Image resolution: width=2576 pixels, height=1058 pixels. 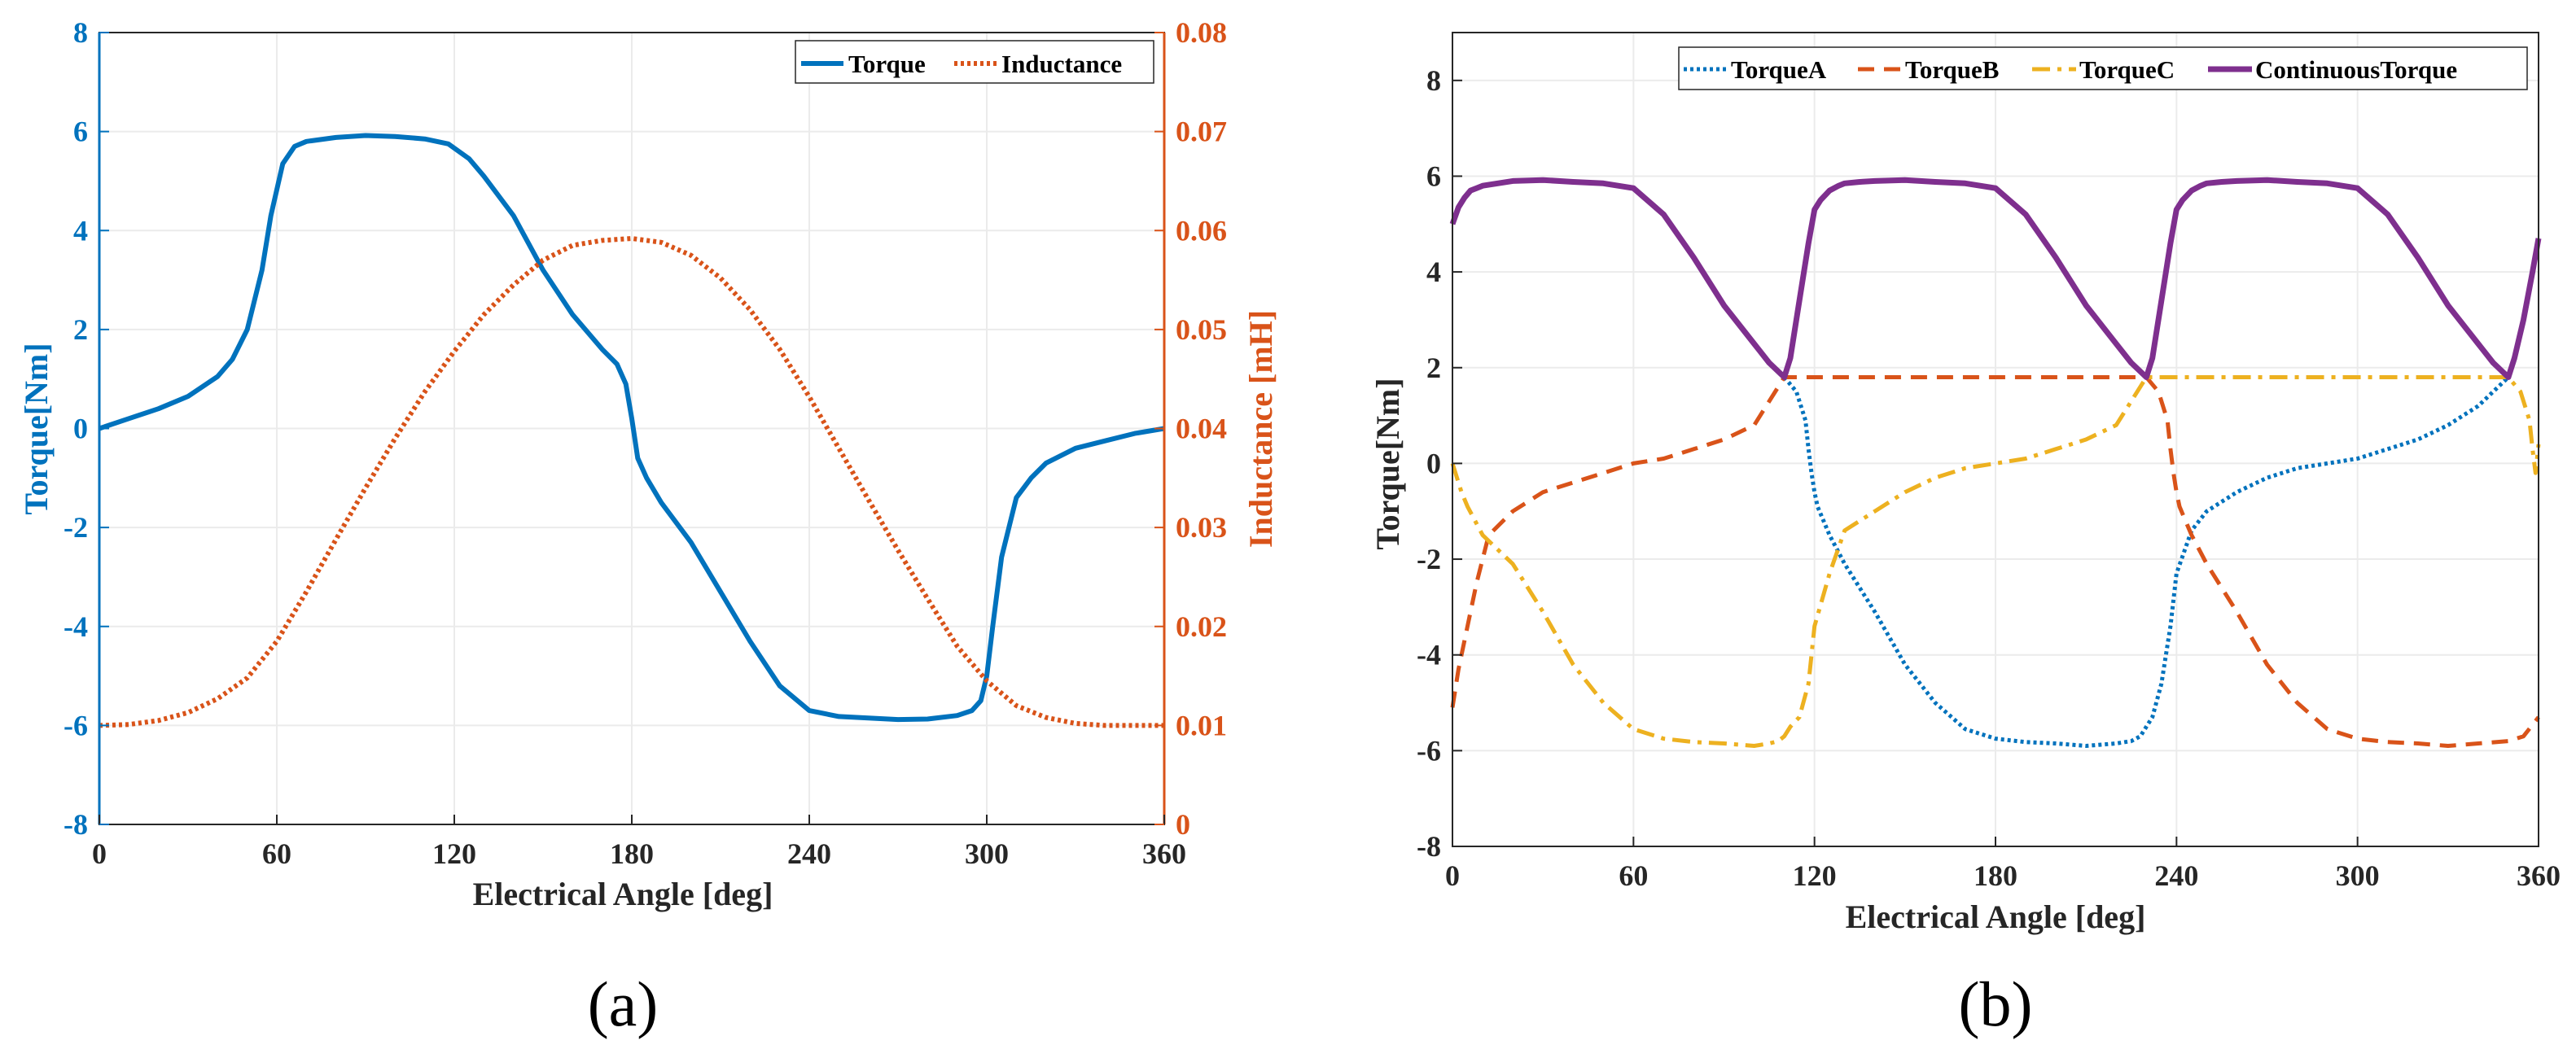 I want to click on chart-a-legend: Torque Inductance, so click(x=974, y=62).